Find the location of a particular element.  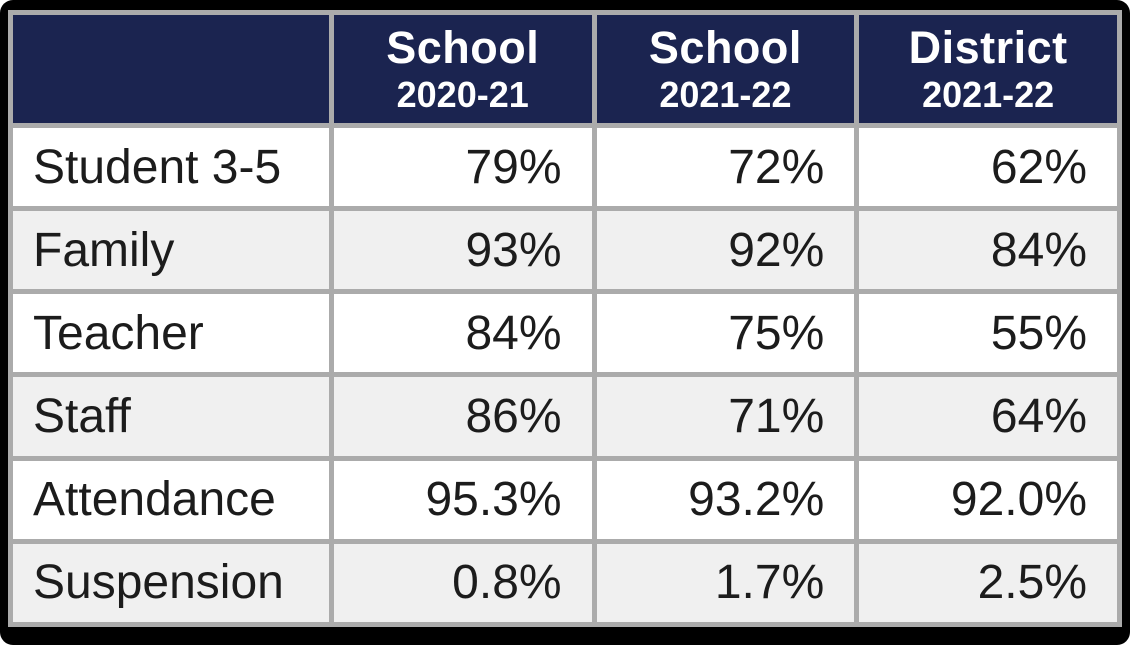

cell-value: 86% is located at coordinates (462, 416).